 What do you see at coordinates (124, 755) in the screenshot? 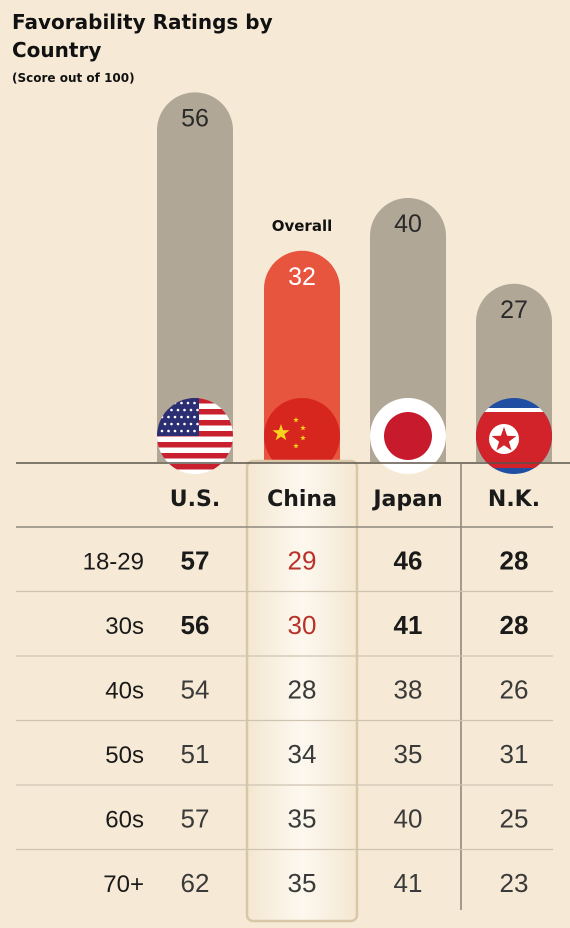
I see `row-label: 50s` at bounding box center [124, 755].